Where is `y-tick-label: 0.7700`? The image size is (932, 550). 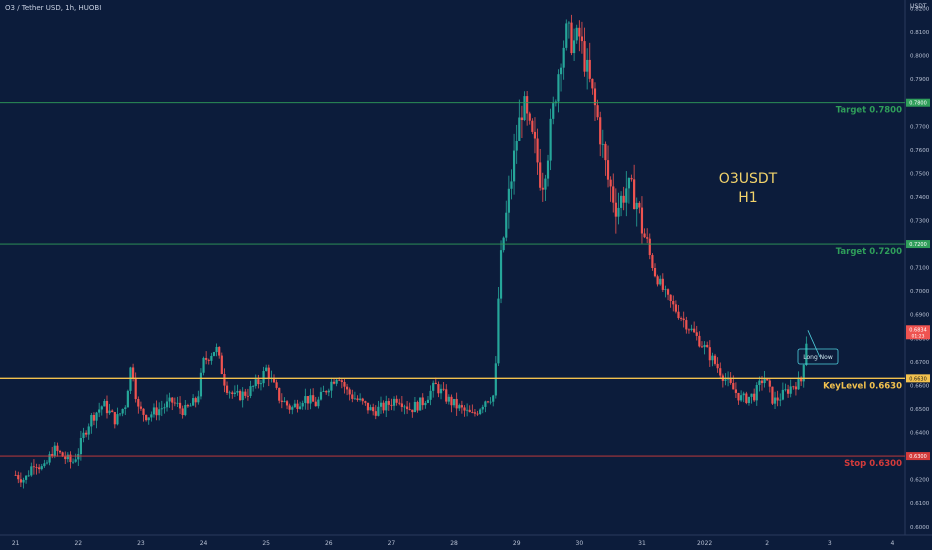 y-tick-label: 0.7700 is located at coordinates (920, 127).